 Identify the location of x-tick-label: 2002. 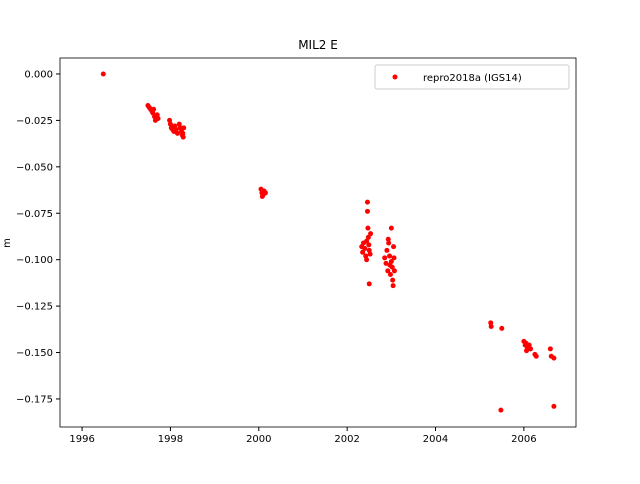
(346, 439).